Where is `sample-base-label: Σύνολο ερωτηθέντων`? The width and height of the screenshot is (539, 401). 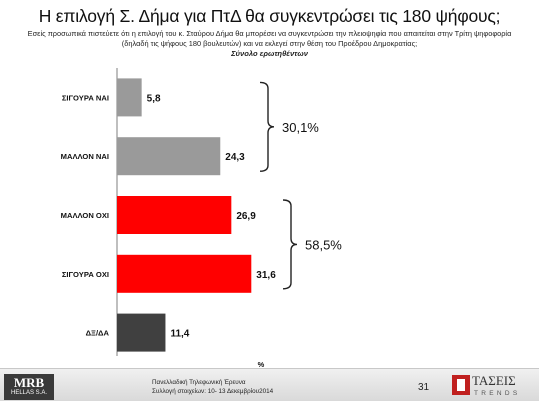 sample-base-label: Σύνολο ερωτηθέντων is located at coordinates (269, 53).